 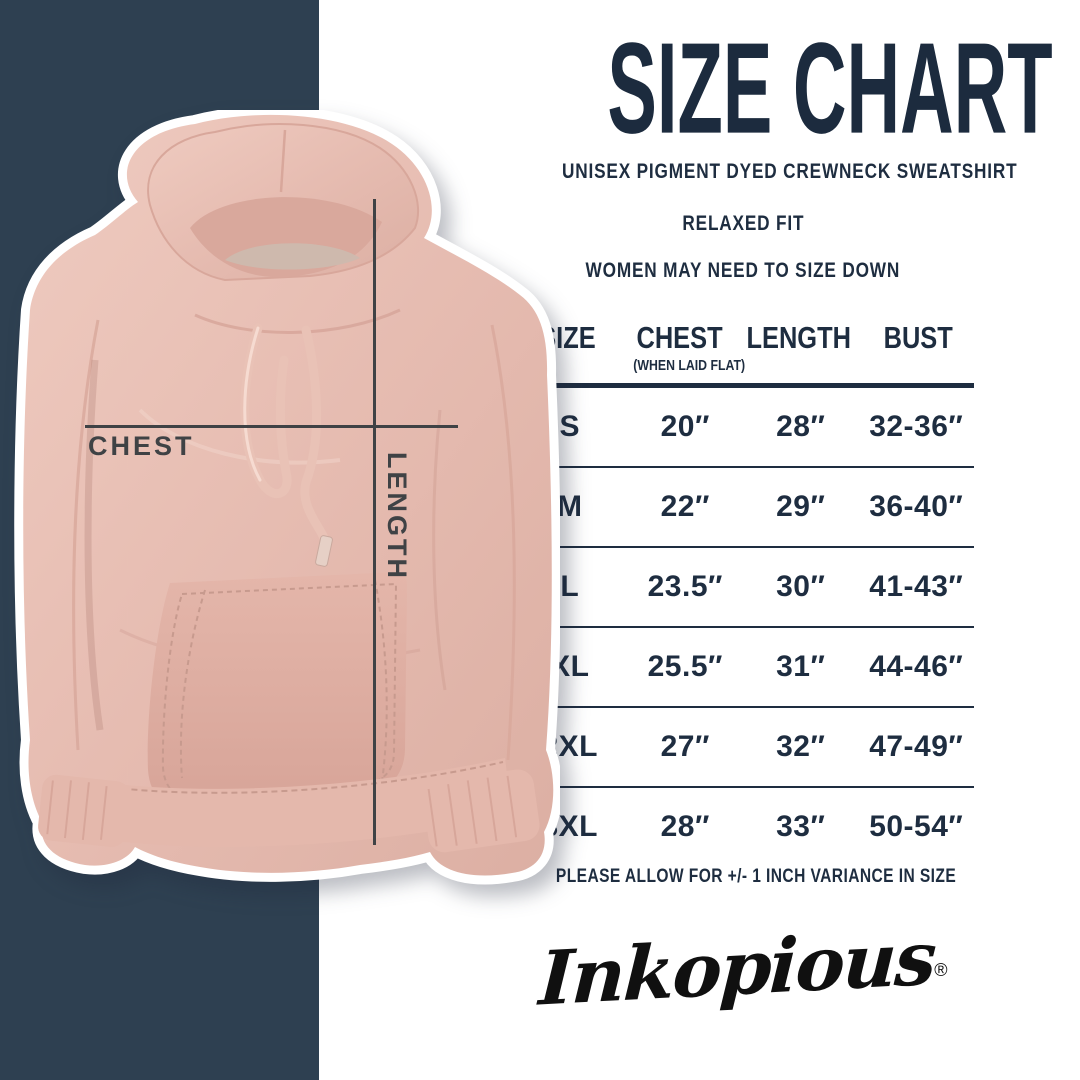 What do you see at coordinates (685, 586) in the screenshot?
I see `cell-chest: 23.5″` at bounding box center [685, 586].